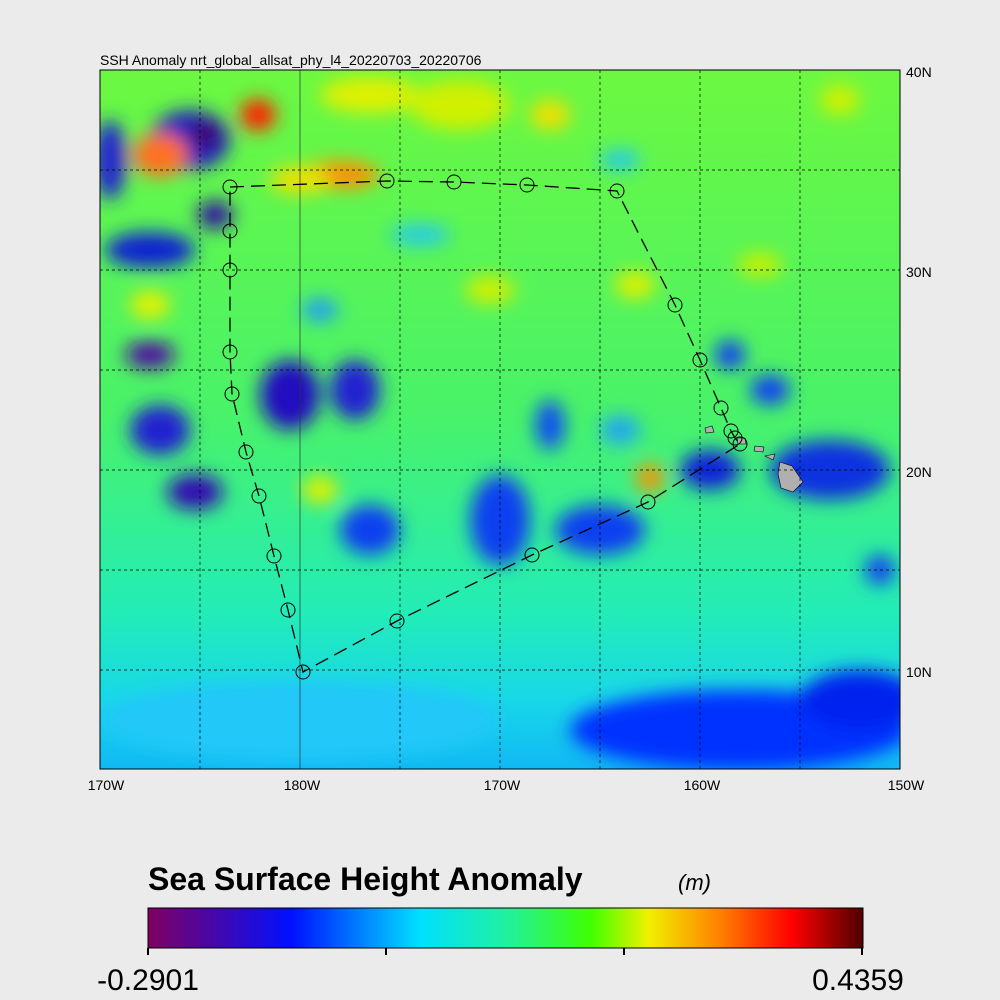 The image size is (1000, 1000). Describe the element at coordinates (148, 980) in the screenshot. I see `colorbar-min: -0.2901` at that location.